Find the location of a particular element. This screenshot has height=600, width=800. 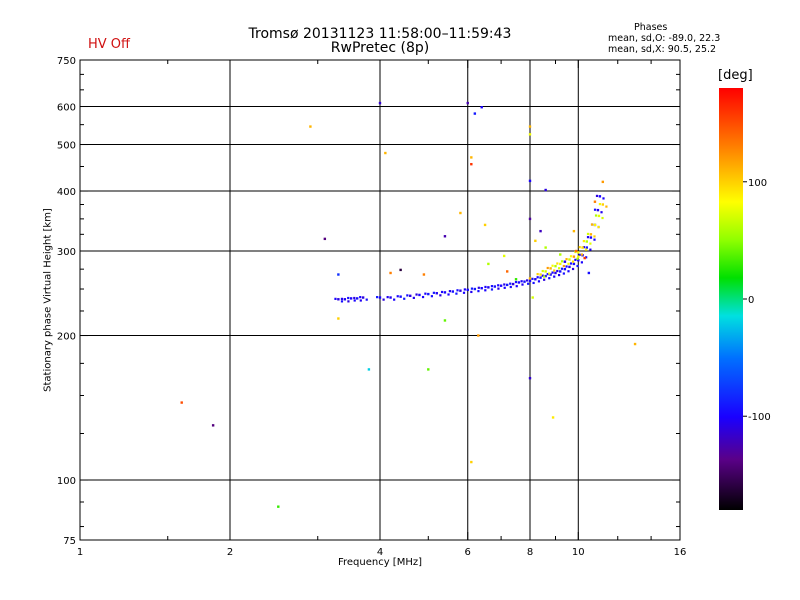

colorbar-tick-label: 0 is located at coordinates (751, 300).